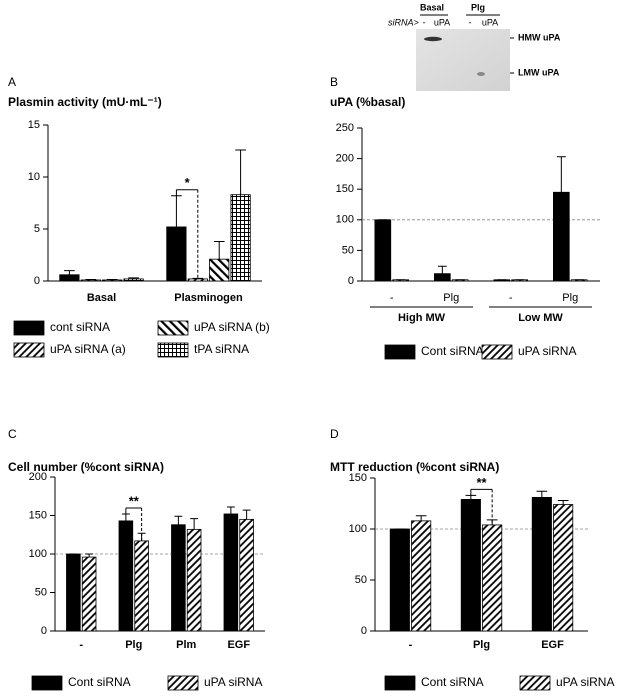 The image size is (629, 696). What do you see at coordinates (221, 349) in the screenshot?
I see `legend-label: tPA siRNA` at bounding box center [221, 349].